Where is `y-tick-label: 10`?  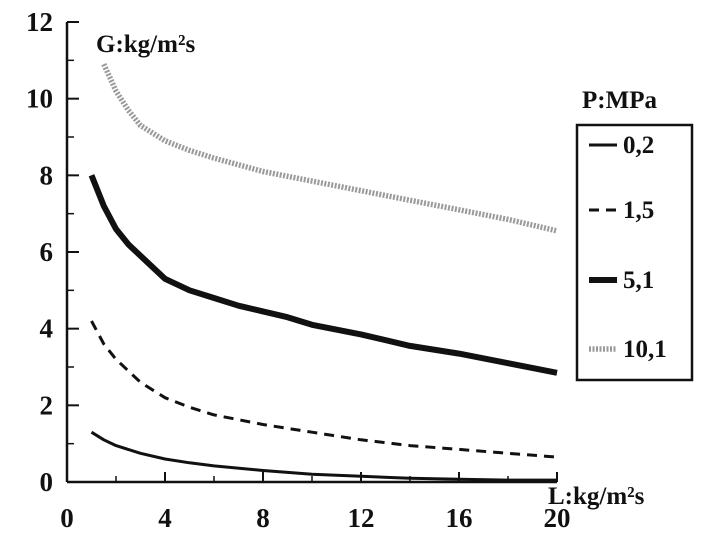 y-tick-label: 10 is located at coordinates (39, 99).